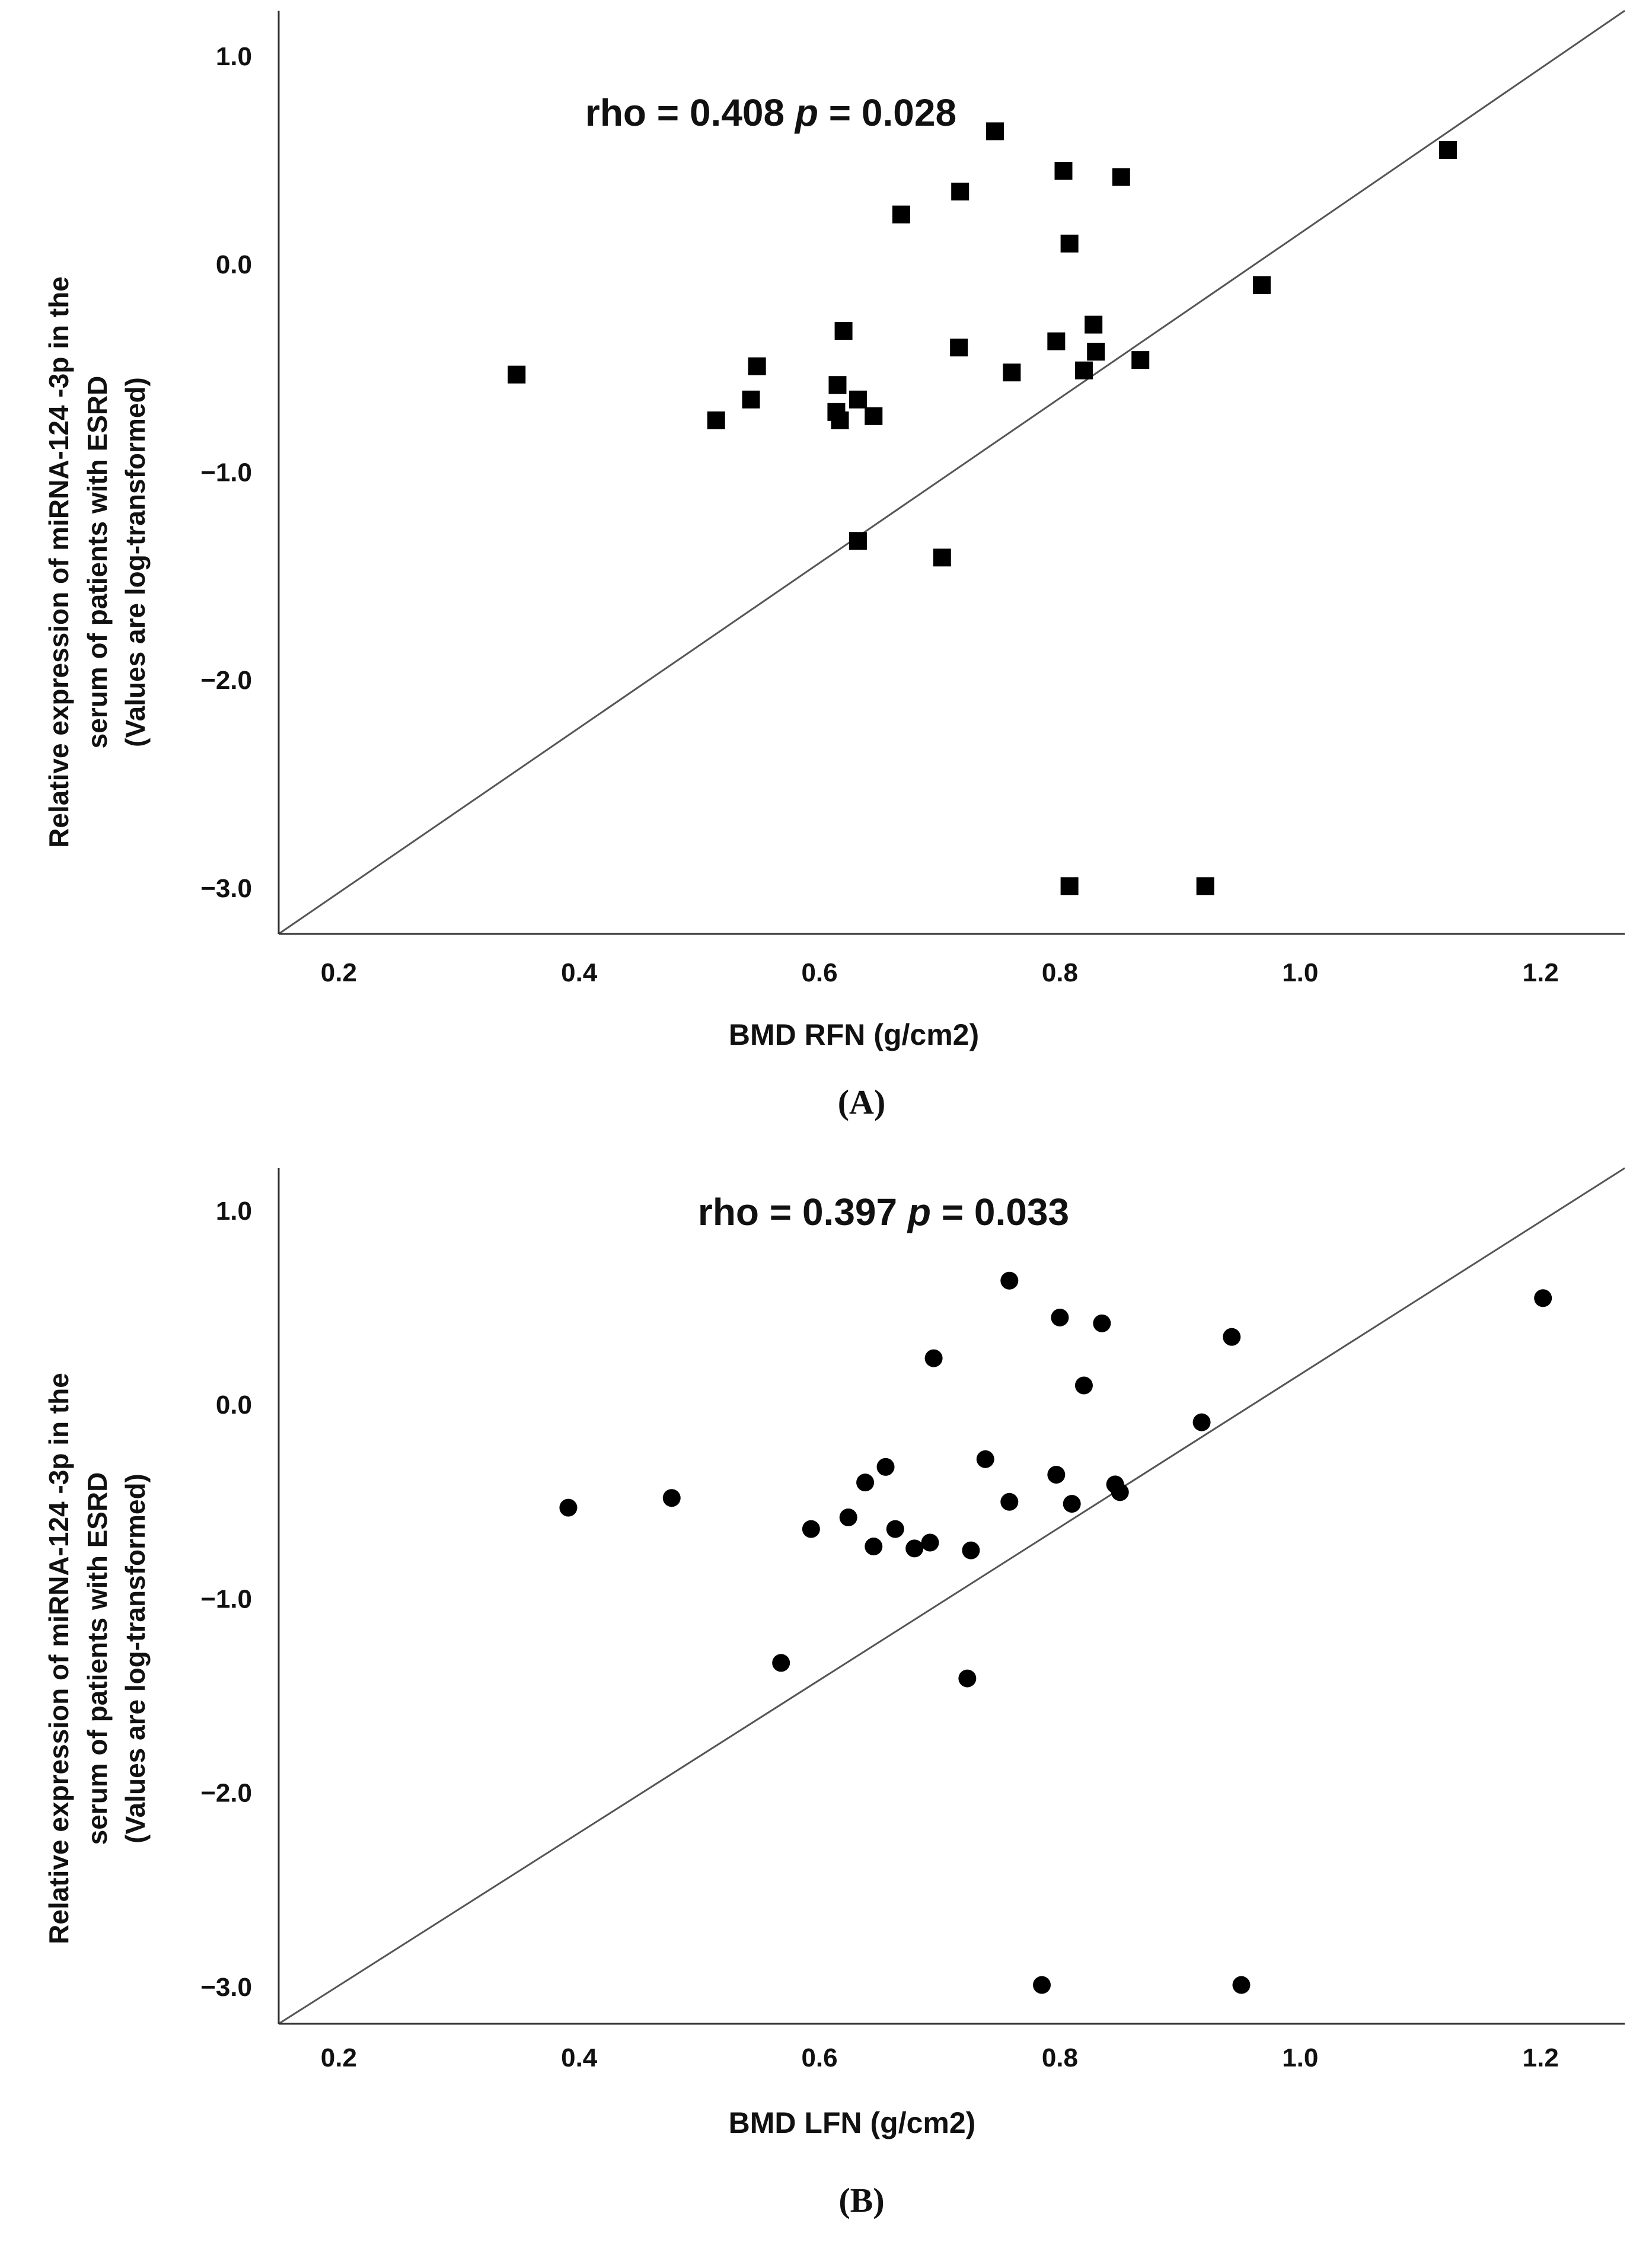  I want to click on panel-label-a: (A), so click(862, 1102).